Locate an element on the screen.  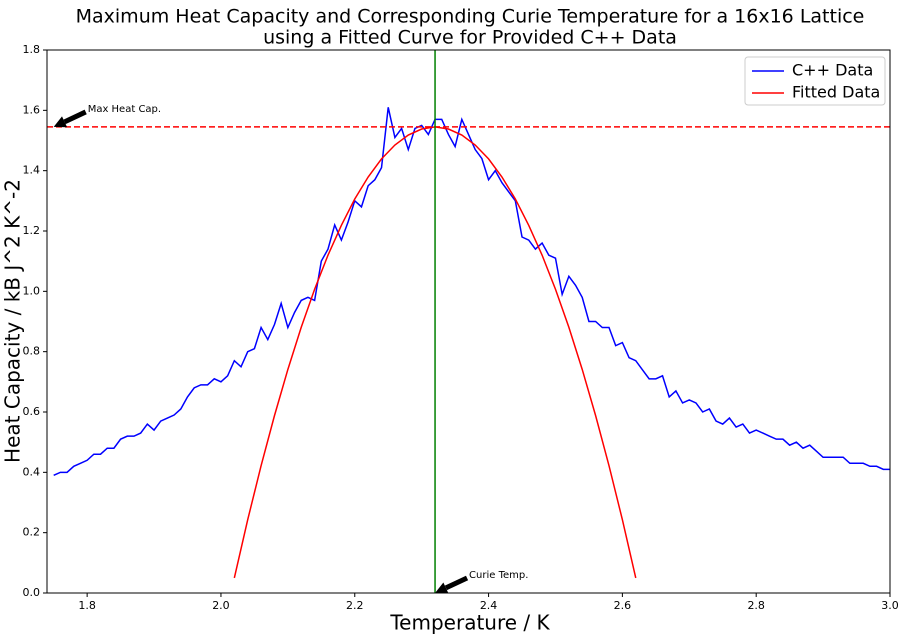
x-tick-label: 2.0 is located at coordinates (221, 605).